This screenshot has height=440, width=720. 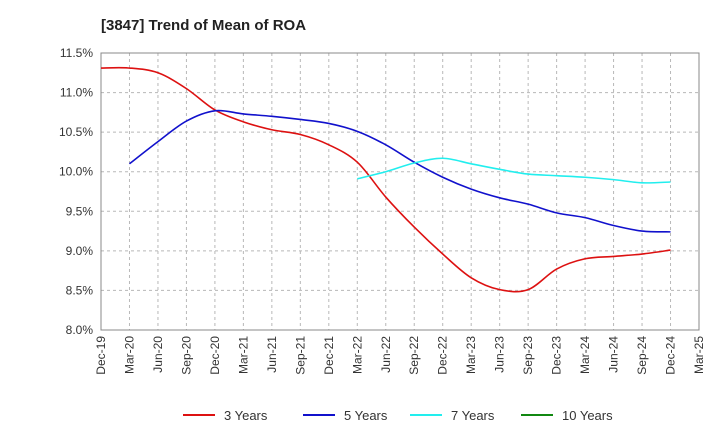 What do you see at coordinates (300, 355) in the screenshot?
I see `x-tick-label: Sep-21` at bounding box center [300, 355].